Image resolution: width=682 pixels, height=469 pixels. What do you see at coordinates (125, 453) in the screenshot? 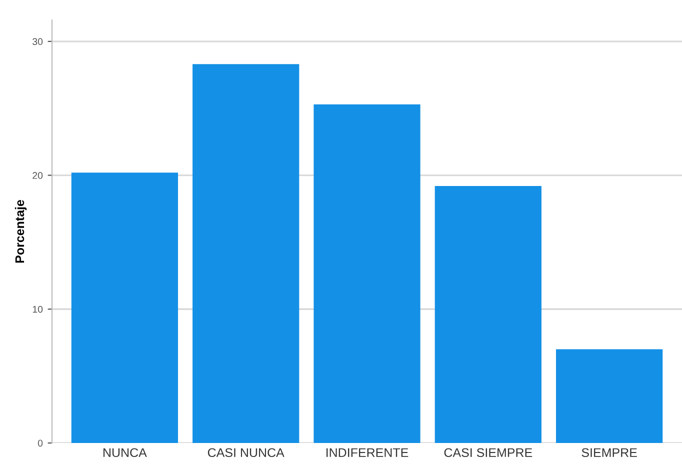
I see `x-tick-label: NUNCA` at bounding box center [125, 453].